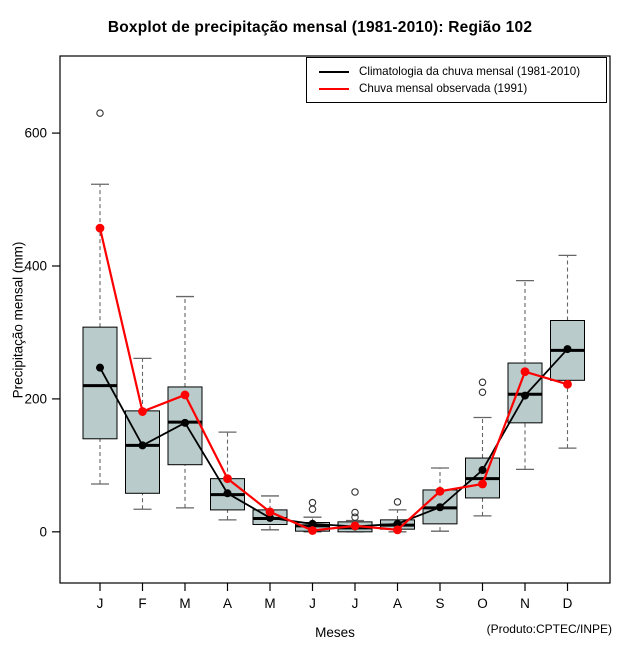 The height and width of the screenshot is (660, 640). What do you see at coordinates (470, 71) in the screenshot?
I see `legend-label: Climatologia da chuva mensal (1981-2010)` at bounding box center [470, 71].